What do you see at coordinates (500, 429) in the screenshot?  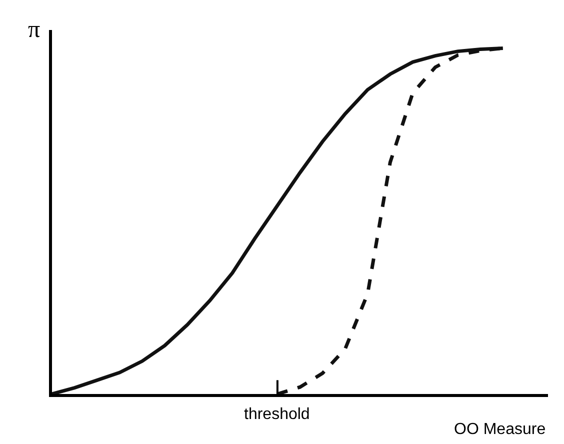 I see `x-axis-title: OO Measure` at bounding box center [500, 429].